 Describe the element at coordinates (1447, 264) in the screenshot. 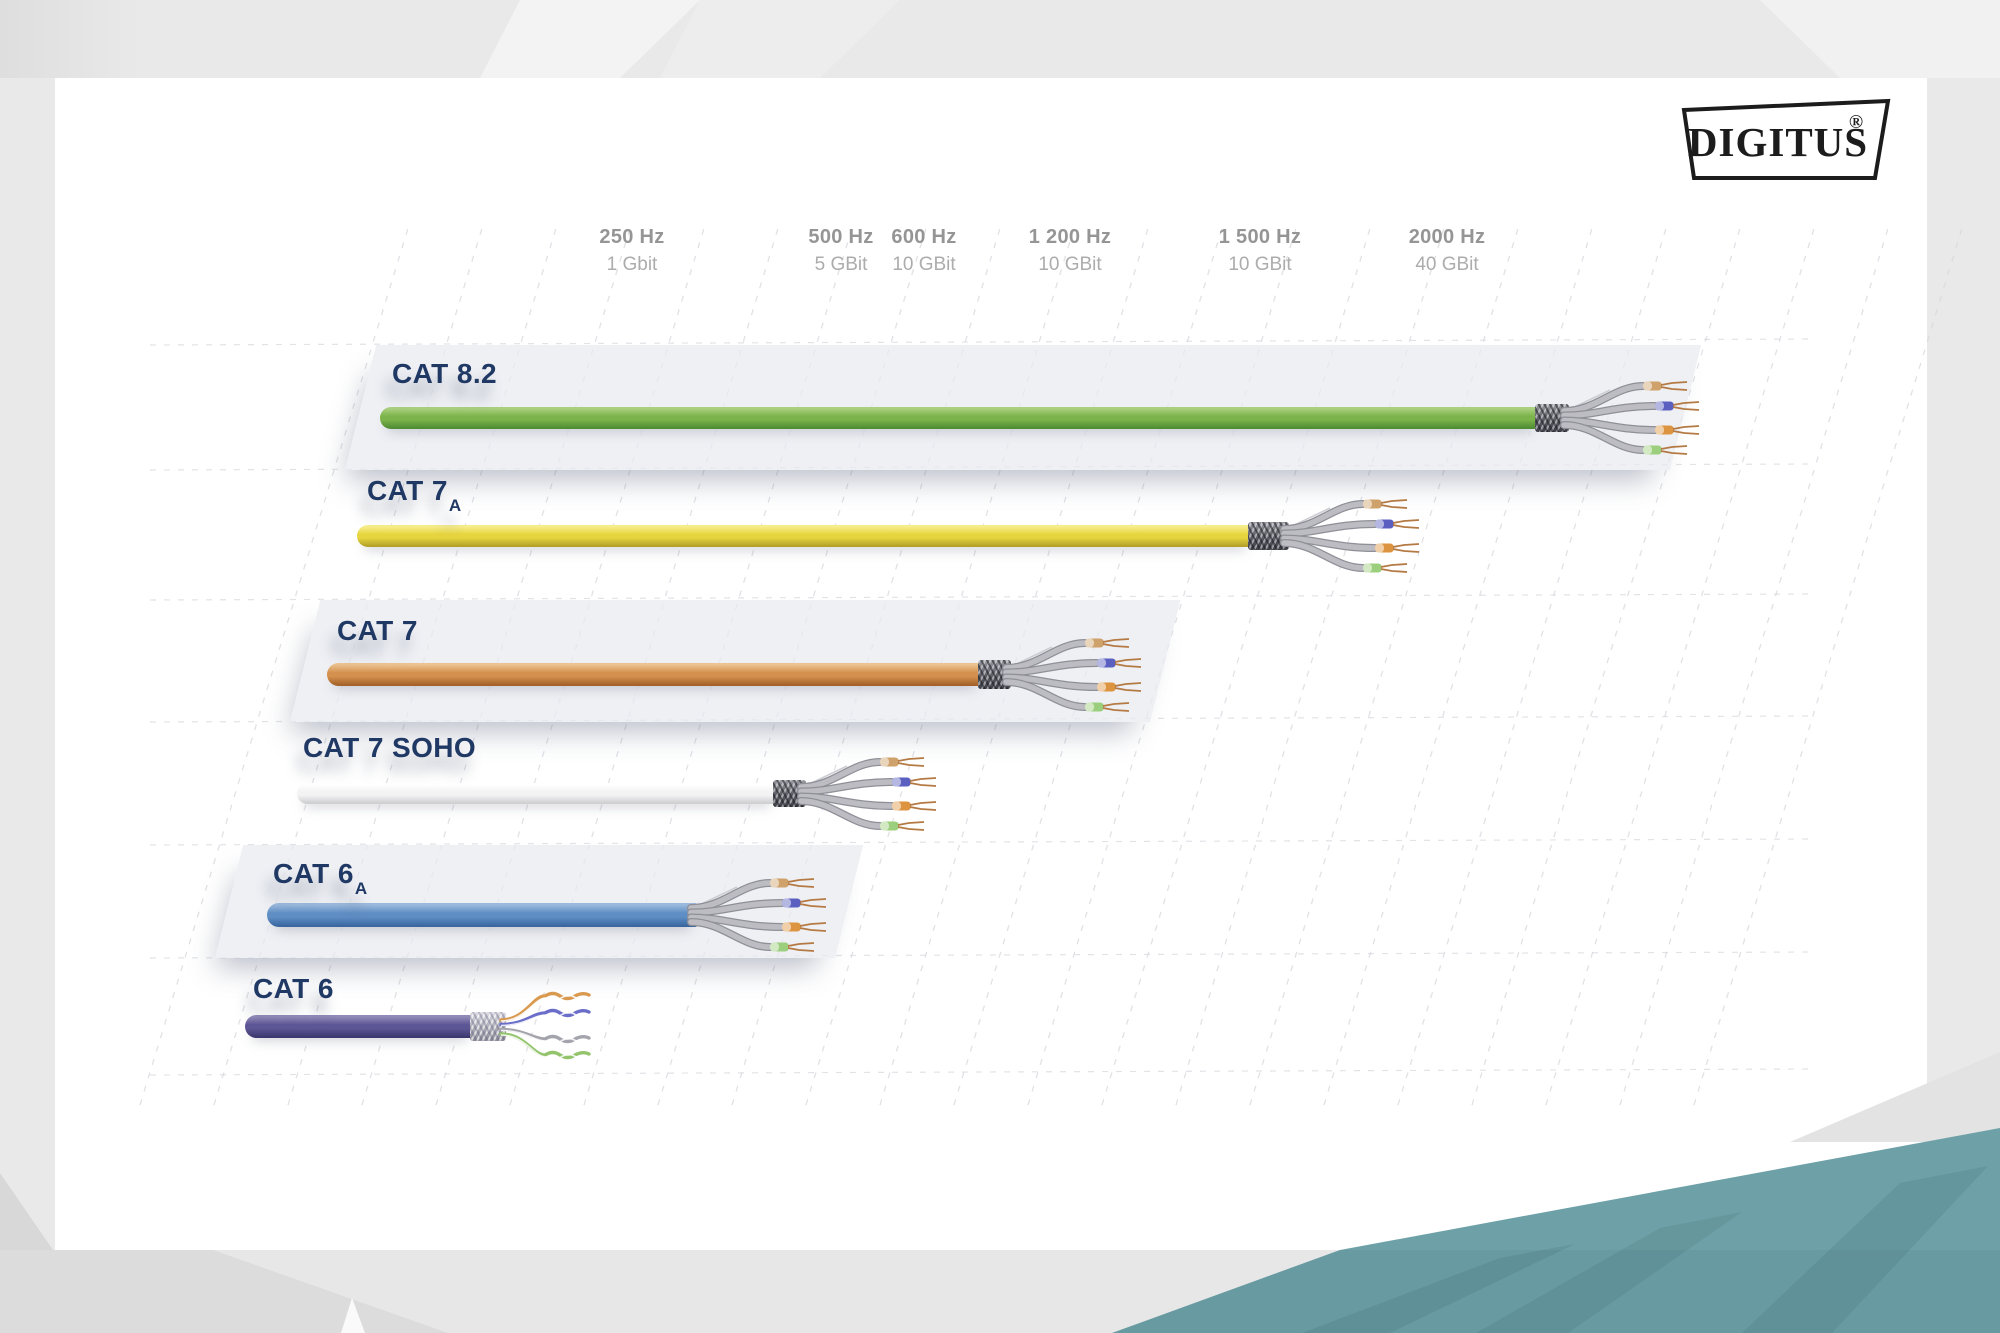

I see `axis-bandwidth-label: 40 GBit` at that location.